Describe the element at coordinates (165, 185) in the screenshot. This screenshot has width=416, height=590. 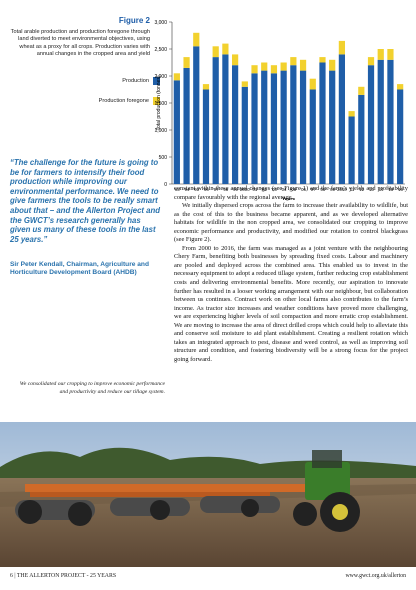
I see `y-tick-label: 0` at that location.